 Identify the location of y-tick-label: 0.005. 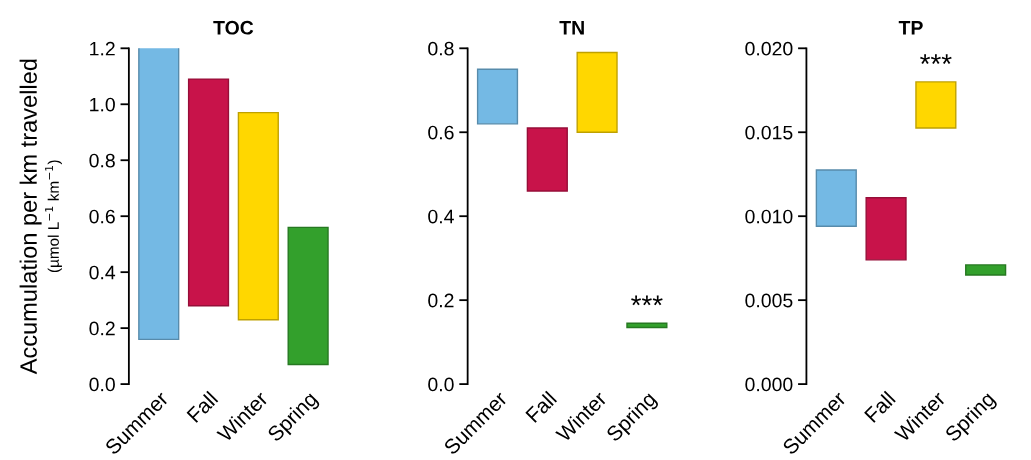
(769, 300).